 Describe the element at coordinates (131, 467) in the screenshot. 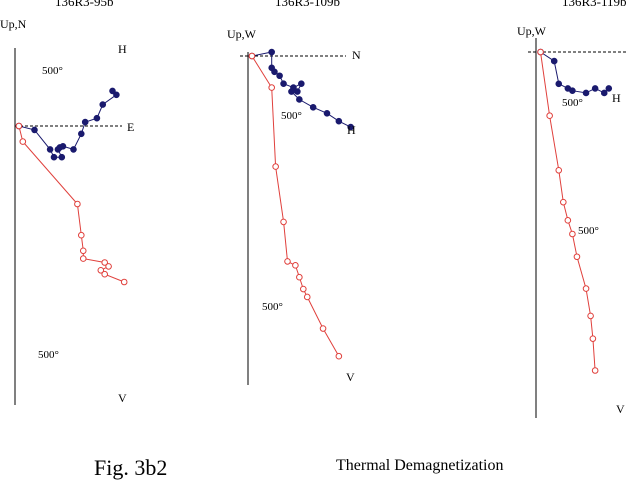

I see `figure-caption: Fig. 3b2` at that location.